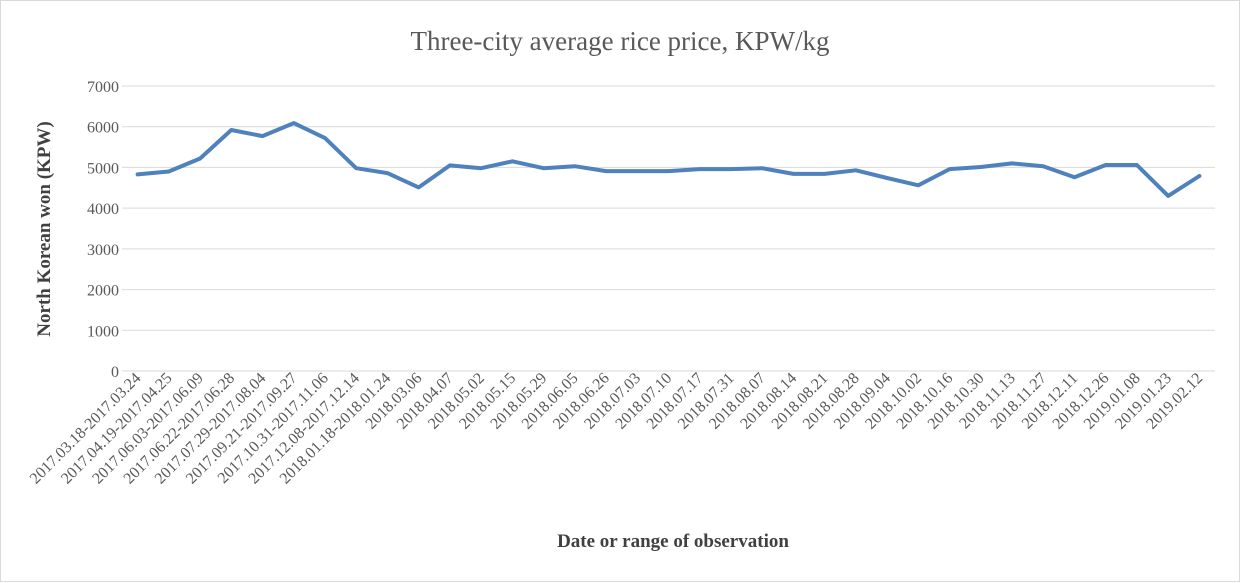 Image resolution: width=1240 pixels, height=583 pixels. Describe the element at coordinates (103, 209) in the screenshot. I see `y-tick-label: 4000` at that location.